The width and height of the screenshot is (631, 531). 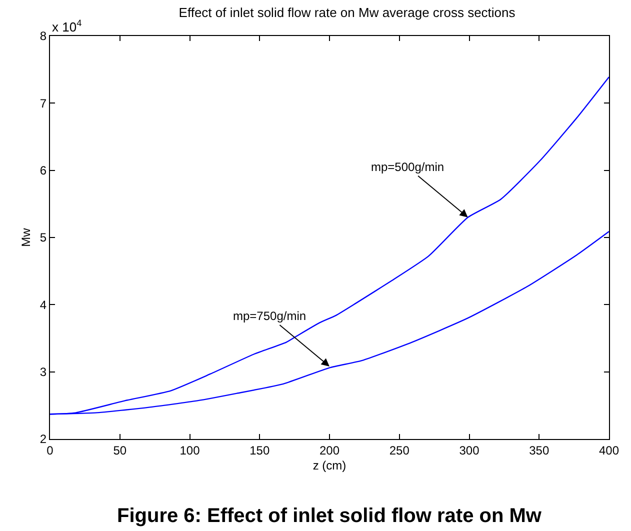 What do you see at coordinates (407, 167) in the screenshot?
I see `annotation: mp=500g/min` at bounding box center [407, 167].